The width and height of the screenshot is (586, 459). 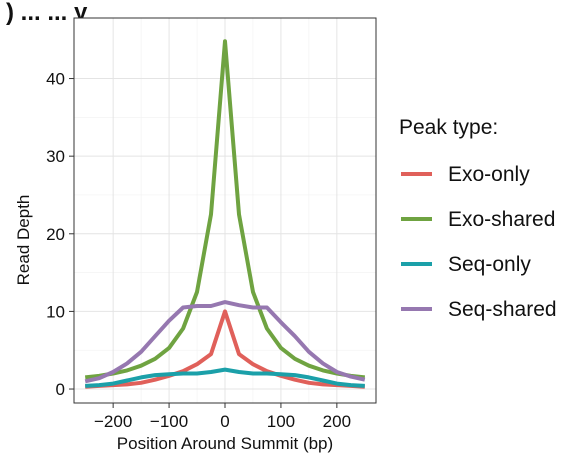 What do you see at coordinates (225, 349) in the screenshot?
I see `series-line-exo-only` at bounding box center [225, 349].